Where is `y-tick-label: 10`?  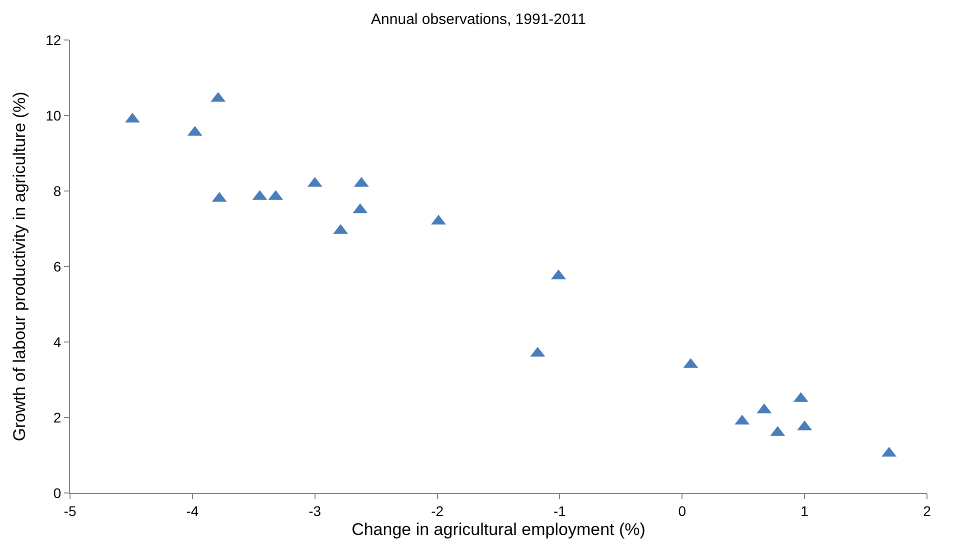 y-tick-label: 10 is located at coordinates (54, 115).